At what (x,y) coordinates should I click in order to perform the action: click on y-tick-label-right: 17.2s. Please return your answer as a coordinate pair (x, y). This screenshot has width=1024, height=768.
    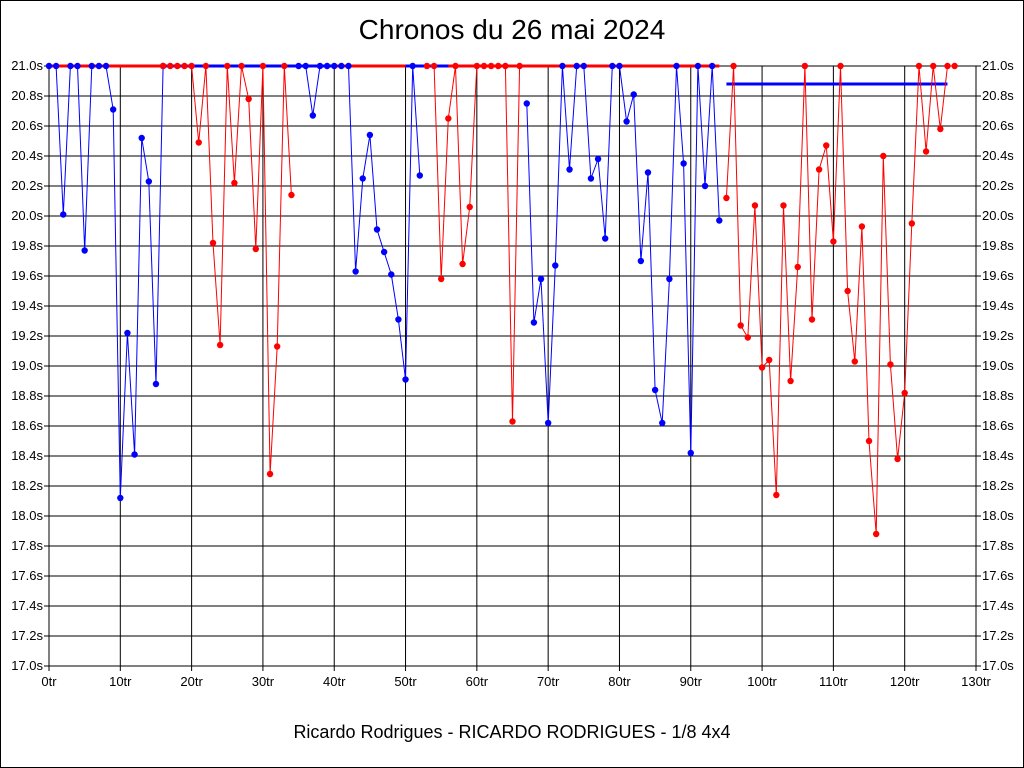
    Looking at the image, I should click on (998, 635).